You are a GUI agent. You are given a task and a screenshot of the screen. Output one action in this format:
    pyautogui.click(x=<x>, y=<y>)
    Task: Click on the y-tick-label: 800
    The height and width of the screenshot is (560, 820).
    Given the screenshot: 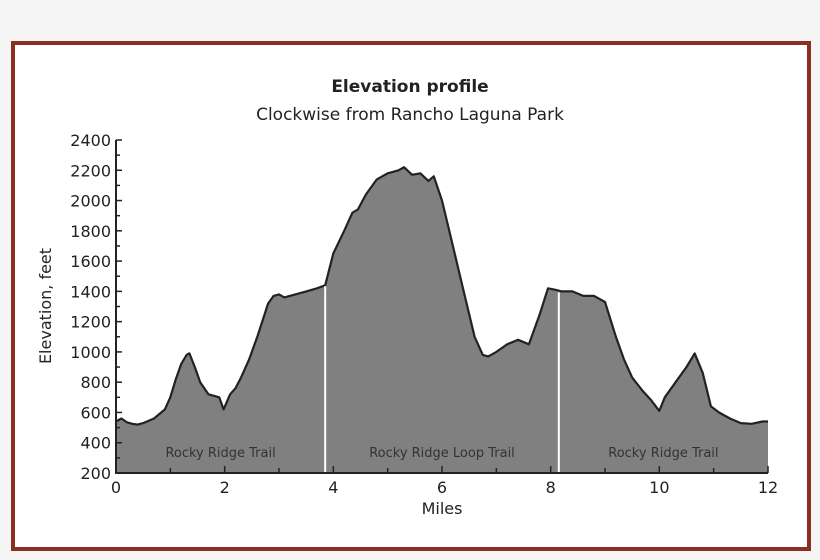 What is the action you would take?
    pyautogui.click(x=95, y=382)
    